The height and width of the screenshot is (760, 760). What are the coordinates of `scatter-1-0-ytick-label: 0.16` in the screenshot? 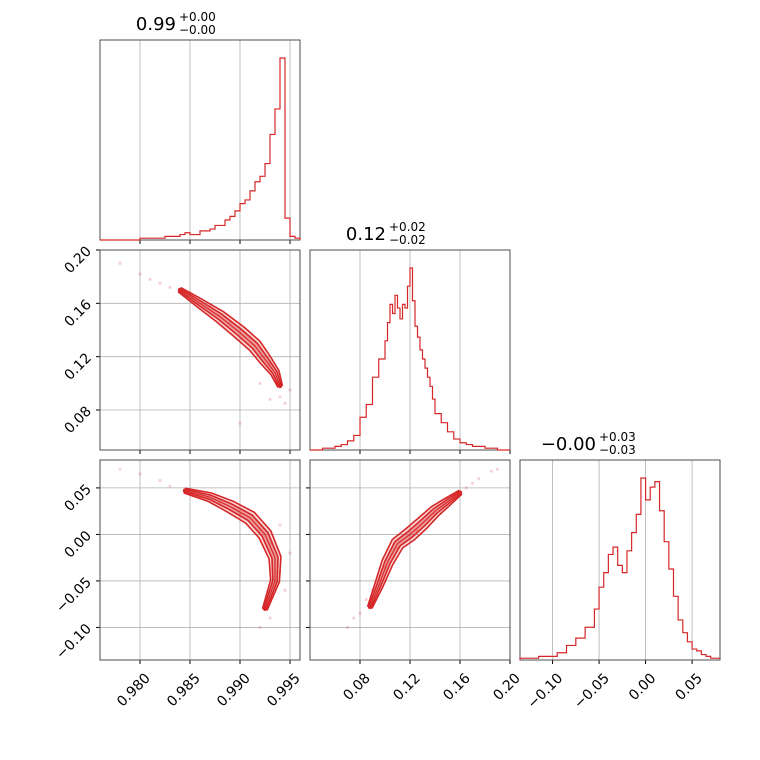 It's located at (77, 313).